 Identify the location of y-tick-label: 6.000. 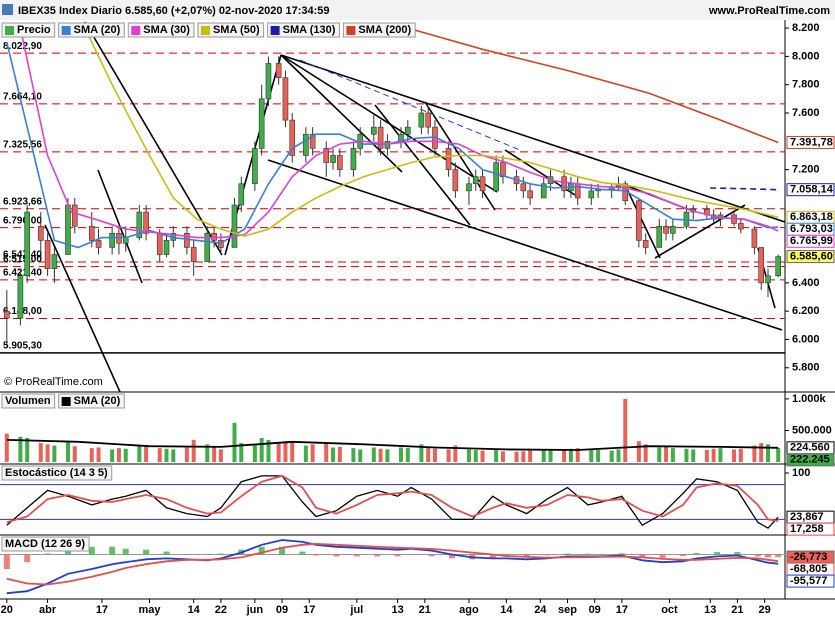
(806, 339).